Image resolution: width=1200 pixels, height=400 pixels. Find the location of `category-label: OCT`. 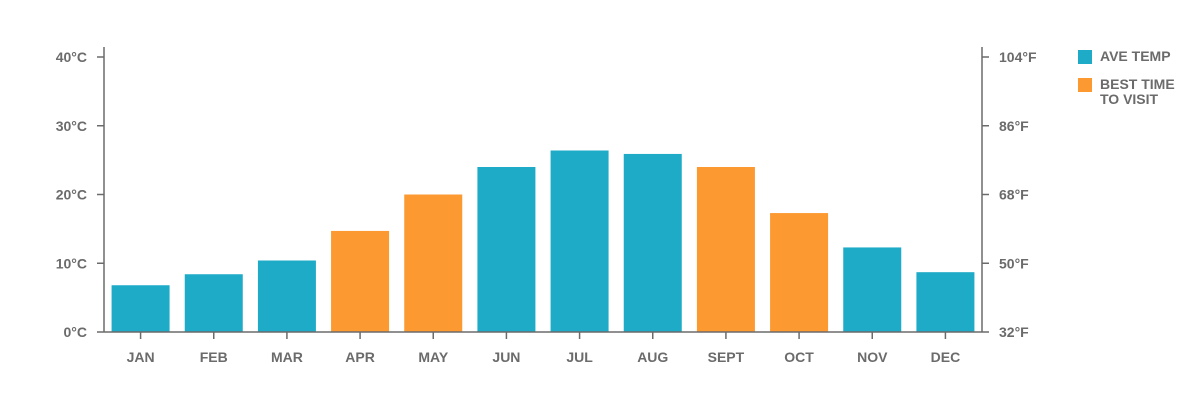

category-label: OCT is located at coordinates (799, 357).